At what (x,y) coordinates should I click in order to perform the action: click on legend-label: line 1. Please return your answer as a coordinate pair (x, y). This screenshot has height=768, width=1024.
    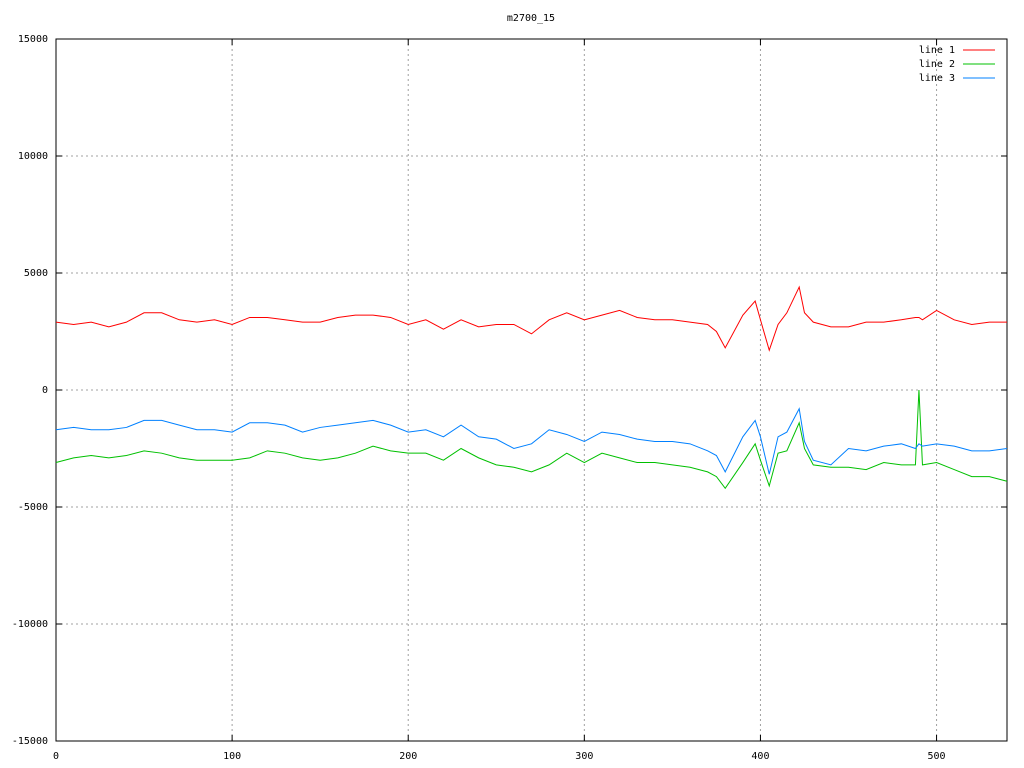
    Looking at the image, I should click on (937, 50).